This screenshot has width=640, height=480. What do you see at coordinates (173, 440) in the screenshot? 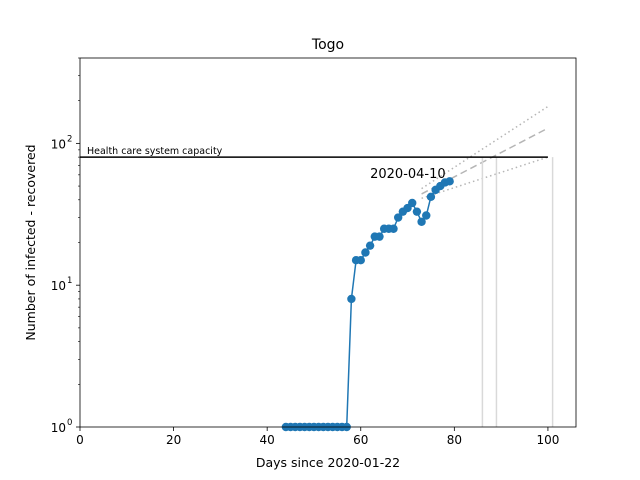
I see `x-tick-label: 20` at bounding box center [173, 440].